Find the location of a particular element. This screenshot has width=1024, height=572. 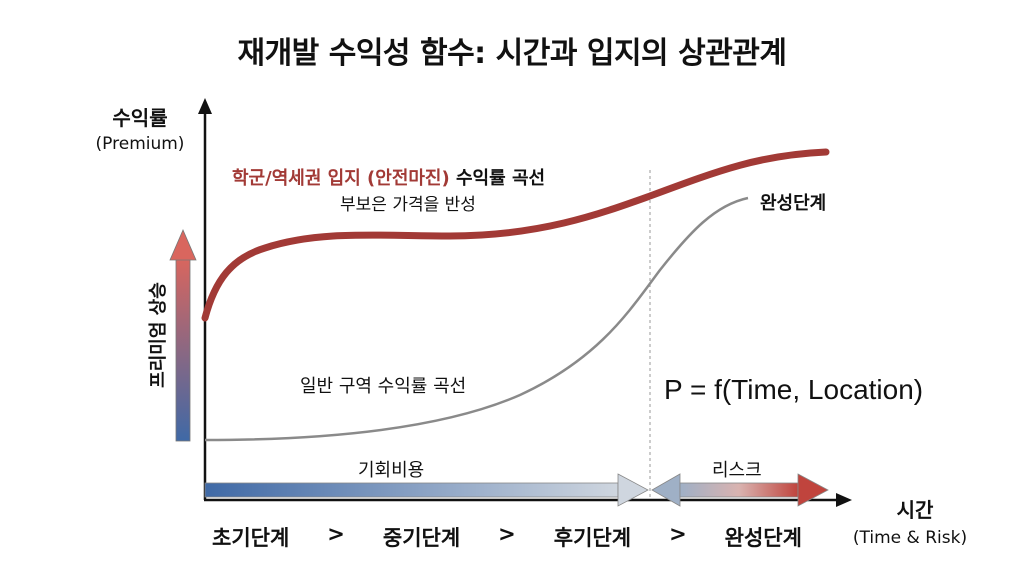

completion-label: 완성단계 is located at coordinates (793, 203).